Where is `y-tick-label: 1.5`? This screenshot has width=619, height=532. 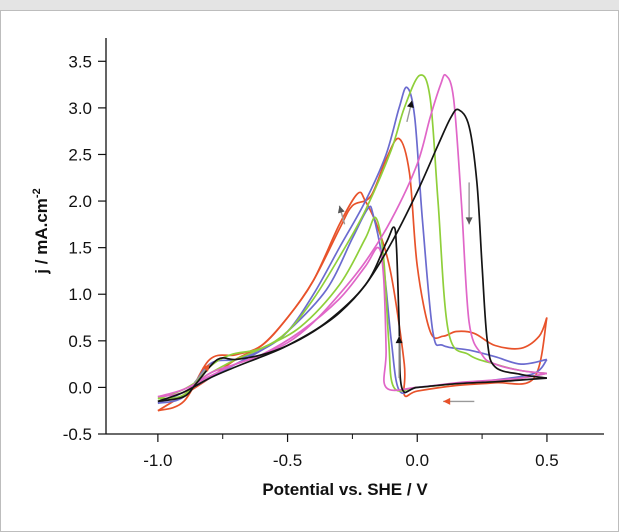 y-tick-label: 1.5 is located at coordinates (80, 248).